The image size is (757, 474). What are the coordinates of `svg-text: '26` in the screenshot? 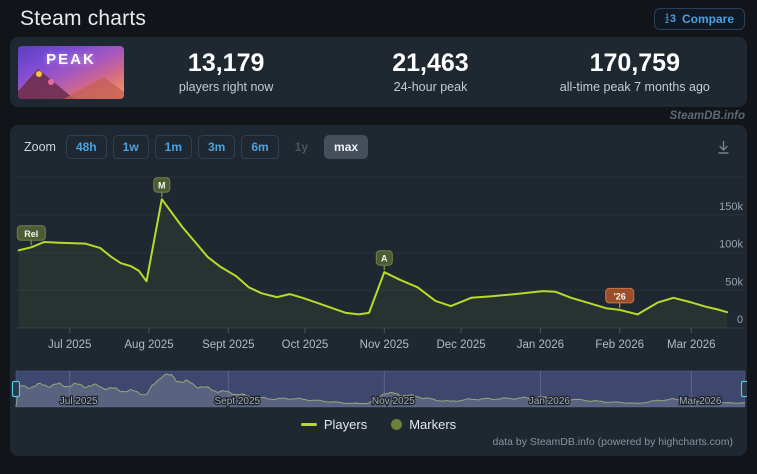 It's located at (620, 296).